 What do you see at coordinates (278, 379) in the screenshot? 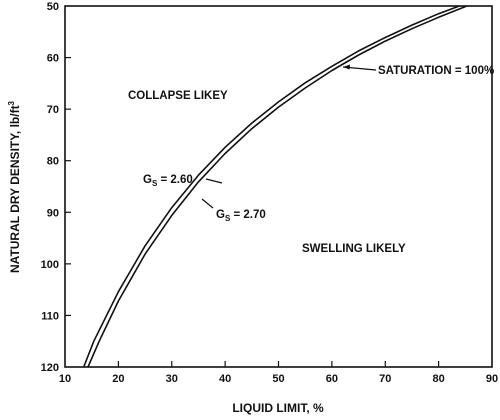
I see `x-tick-label: 50` at bounding box center [278, 379].